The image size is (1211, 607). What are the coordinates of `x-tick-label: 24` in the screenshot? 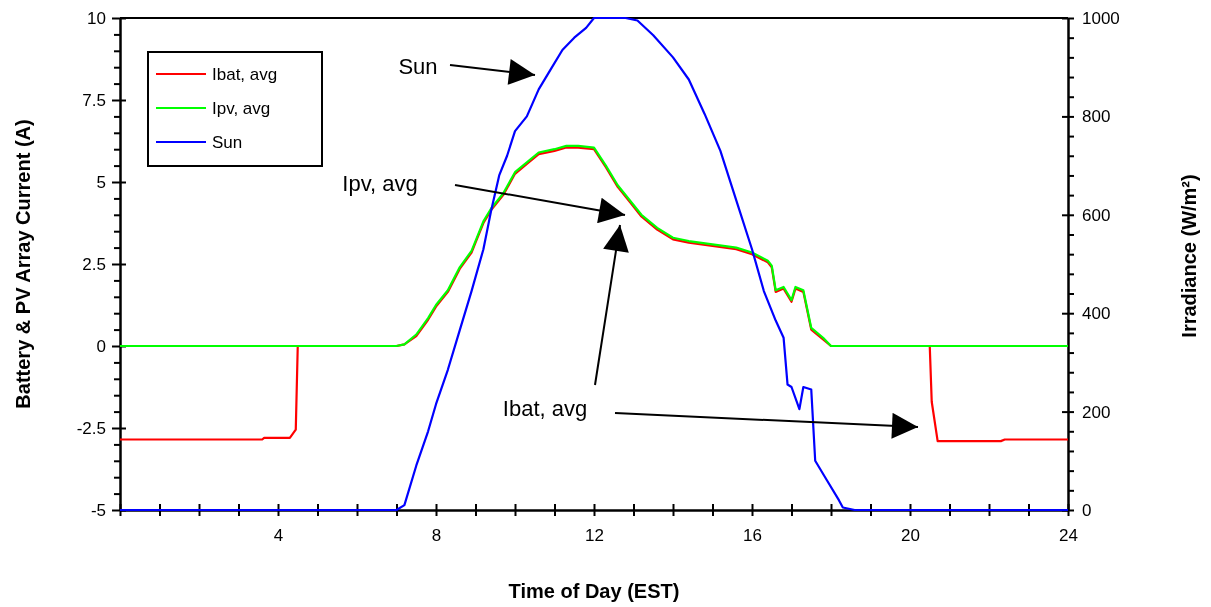 It's located at (1068, 536).